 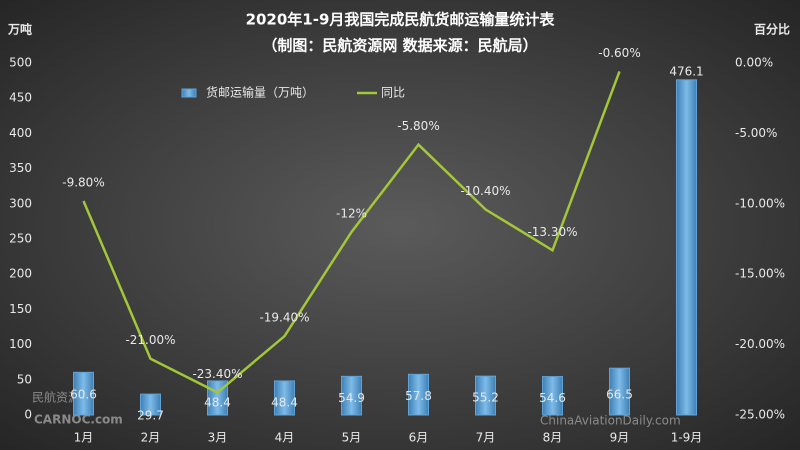 What do you see at coordinates (28, 415) in the screenshot?
I see `y-tick-label: 0` at bounding box center [28, 415].